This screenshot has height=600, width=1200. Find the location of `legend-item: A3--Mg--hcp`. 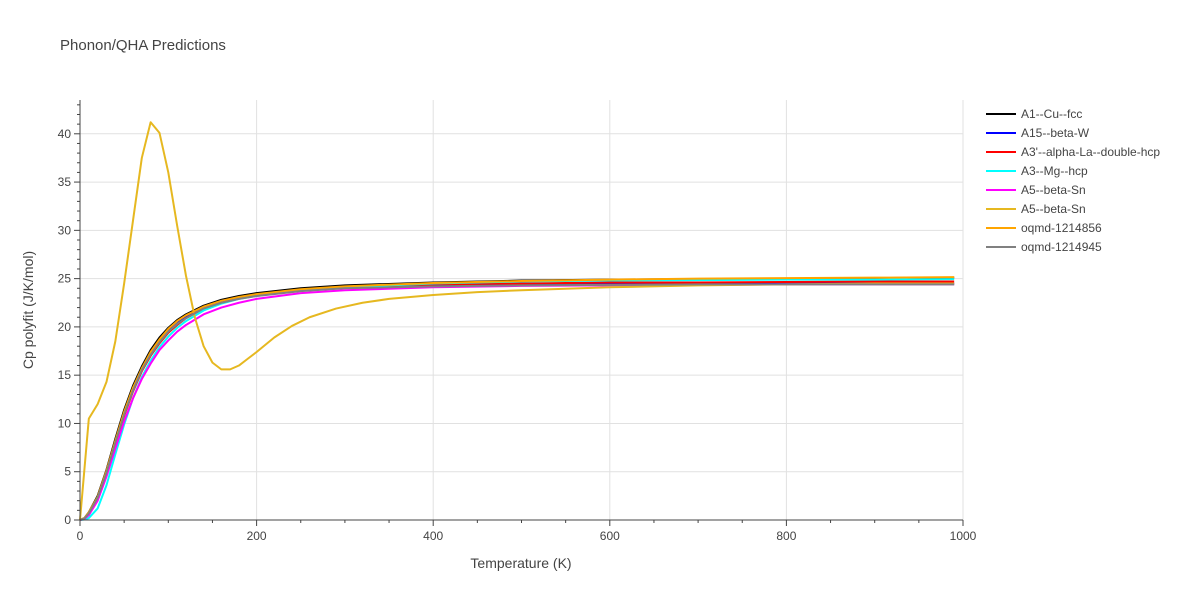

legend-item: A3--Mg--hcp is located at coordinates (1037, 171).